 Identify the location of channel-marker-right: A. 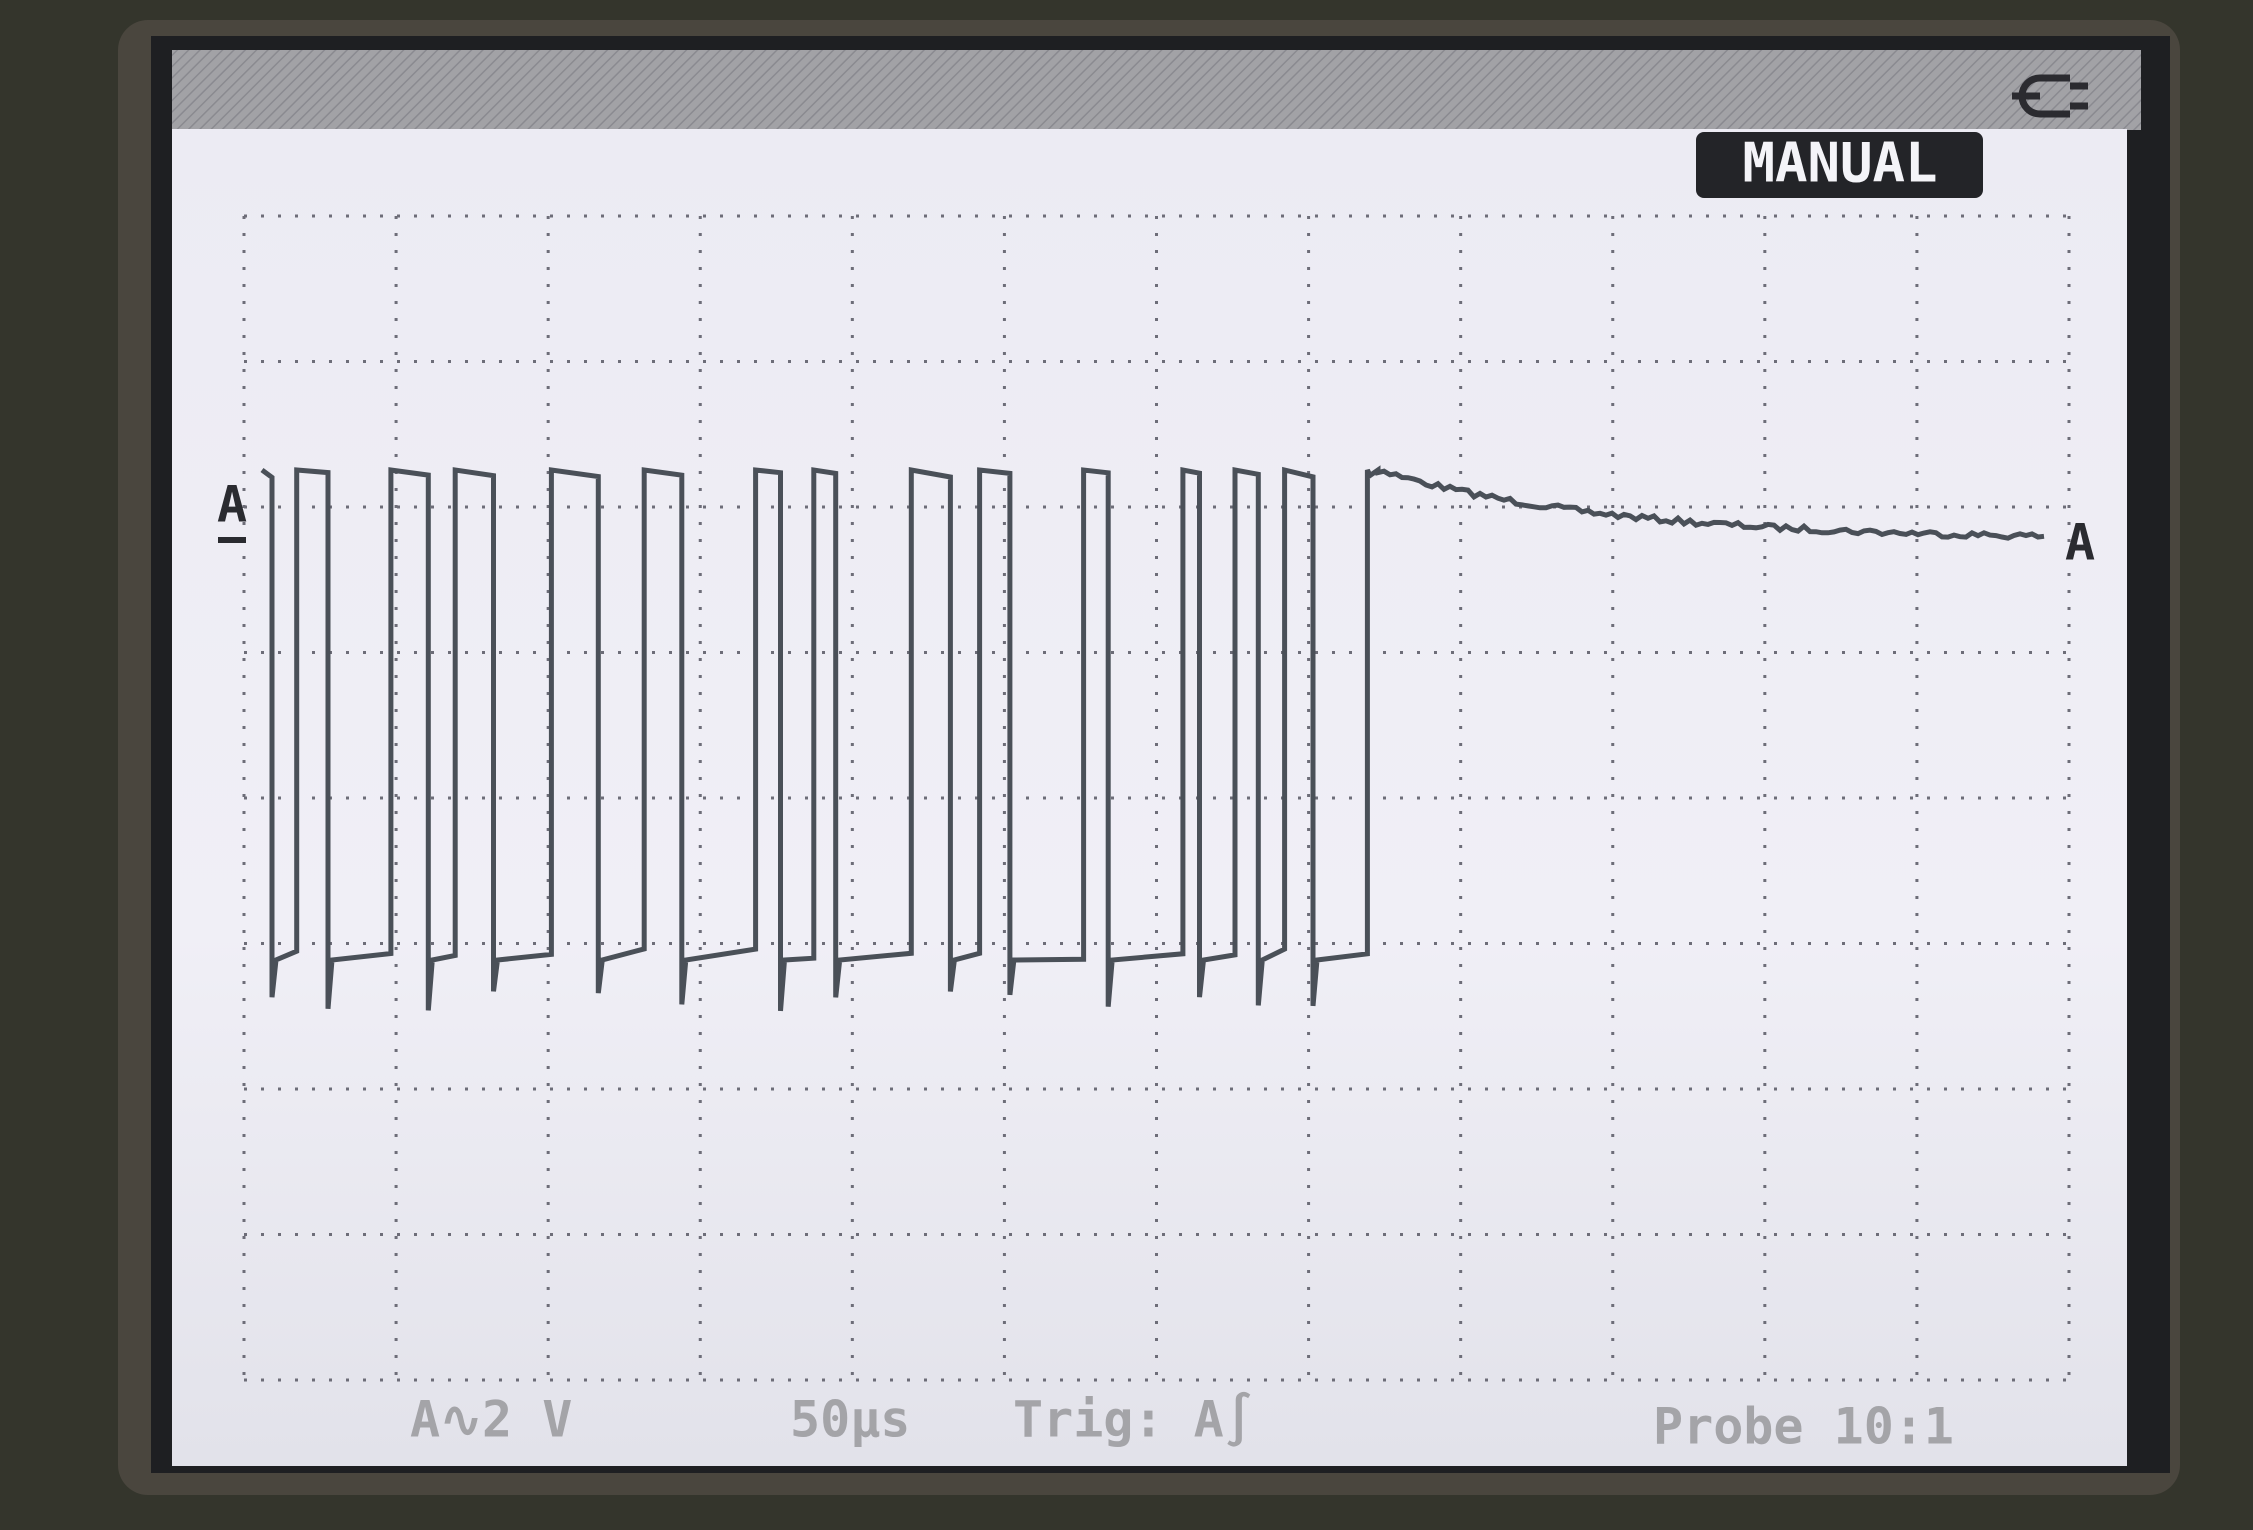
(2080, 543).